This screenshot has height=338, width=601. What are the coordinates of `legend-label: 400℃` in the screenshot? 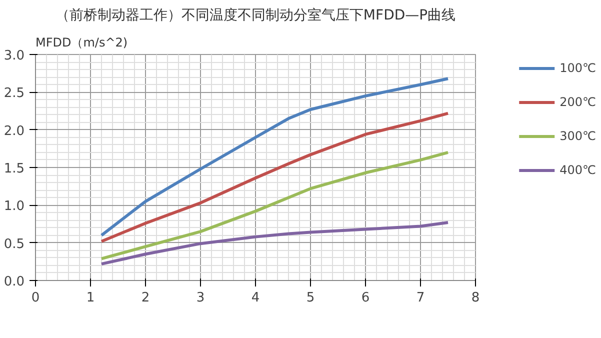 It's located at (578, 170).